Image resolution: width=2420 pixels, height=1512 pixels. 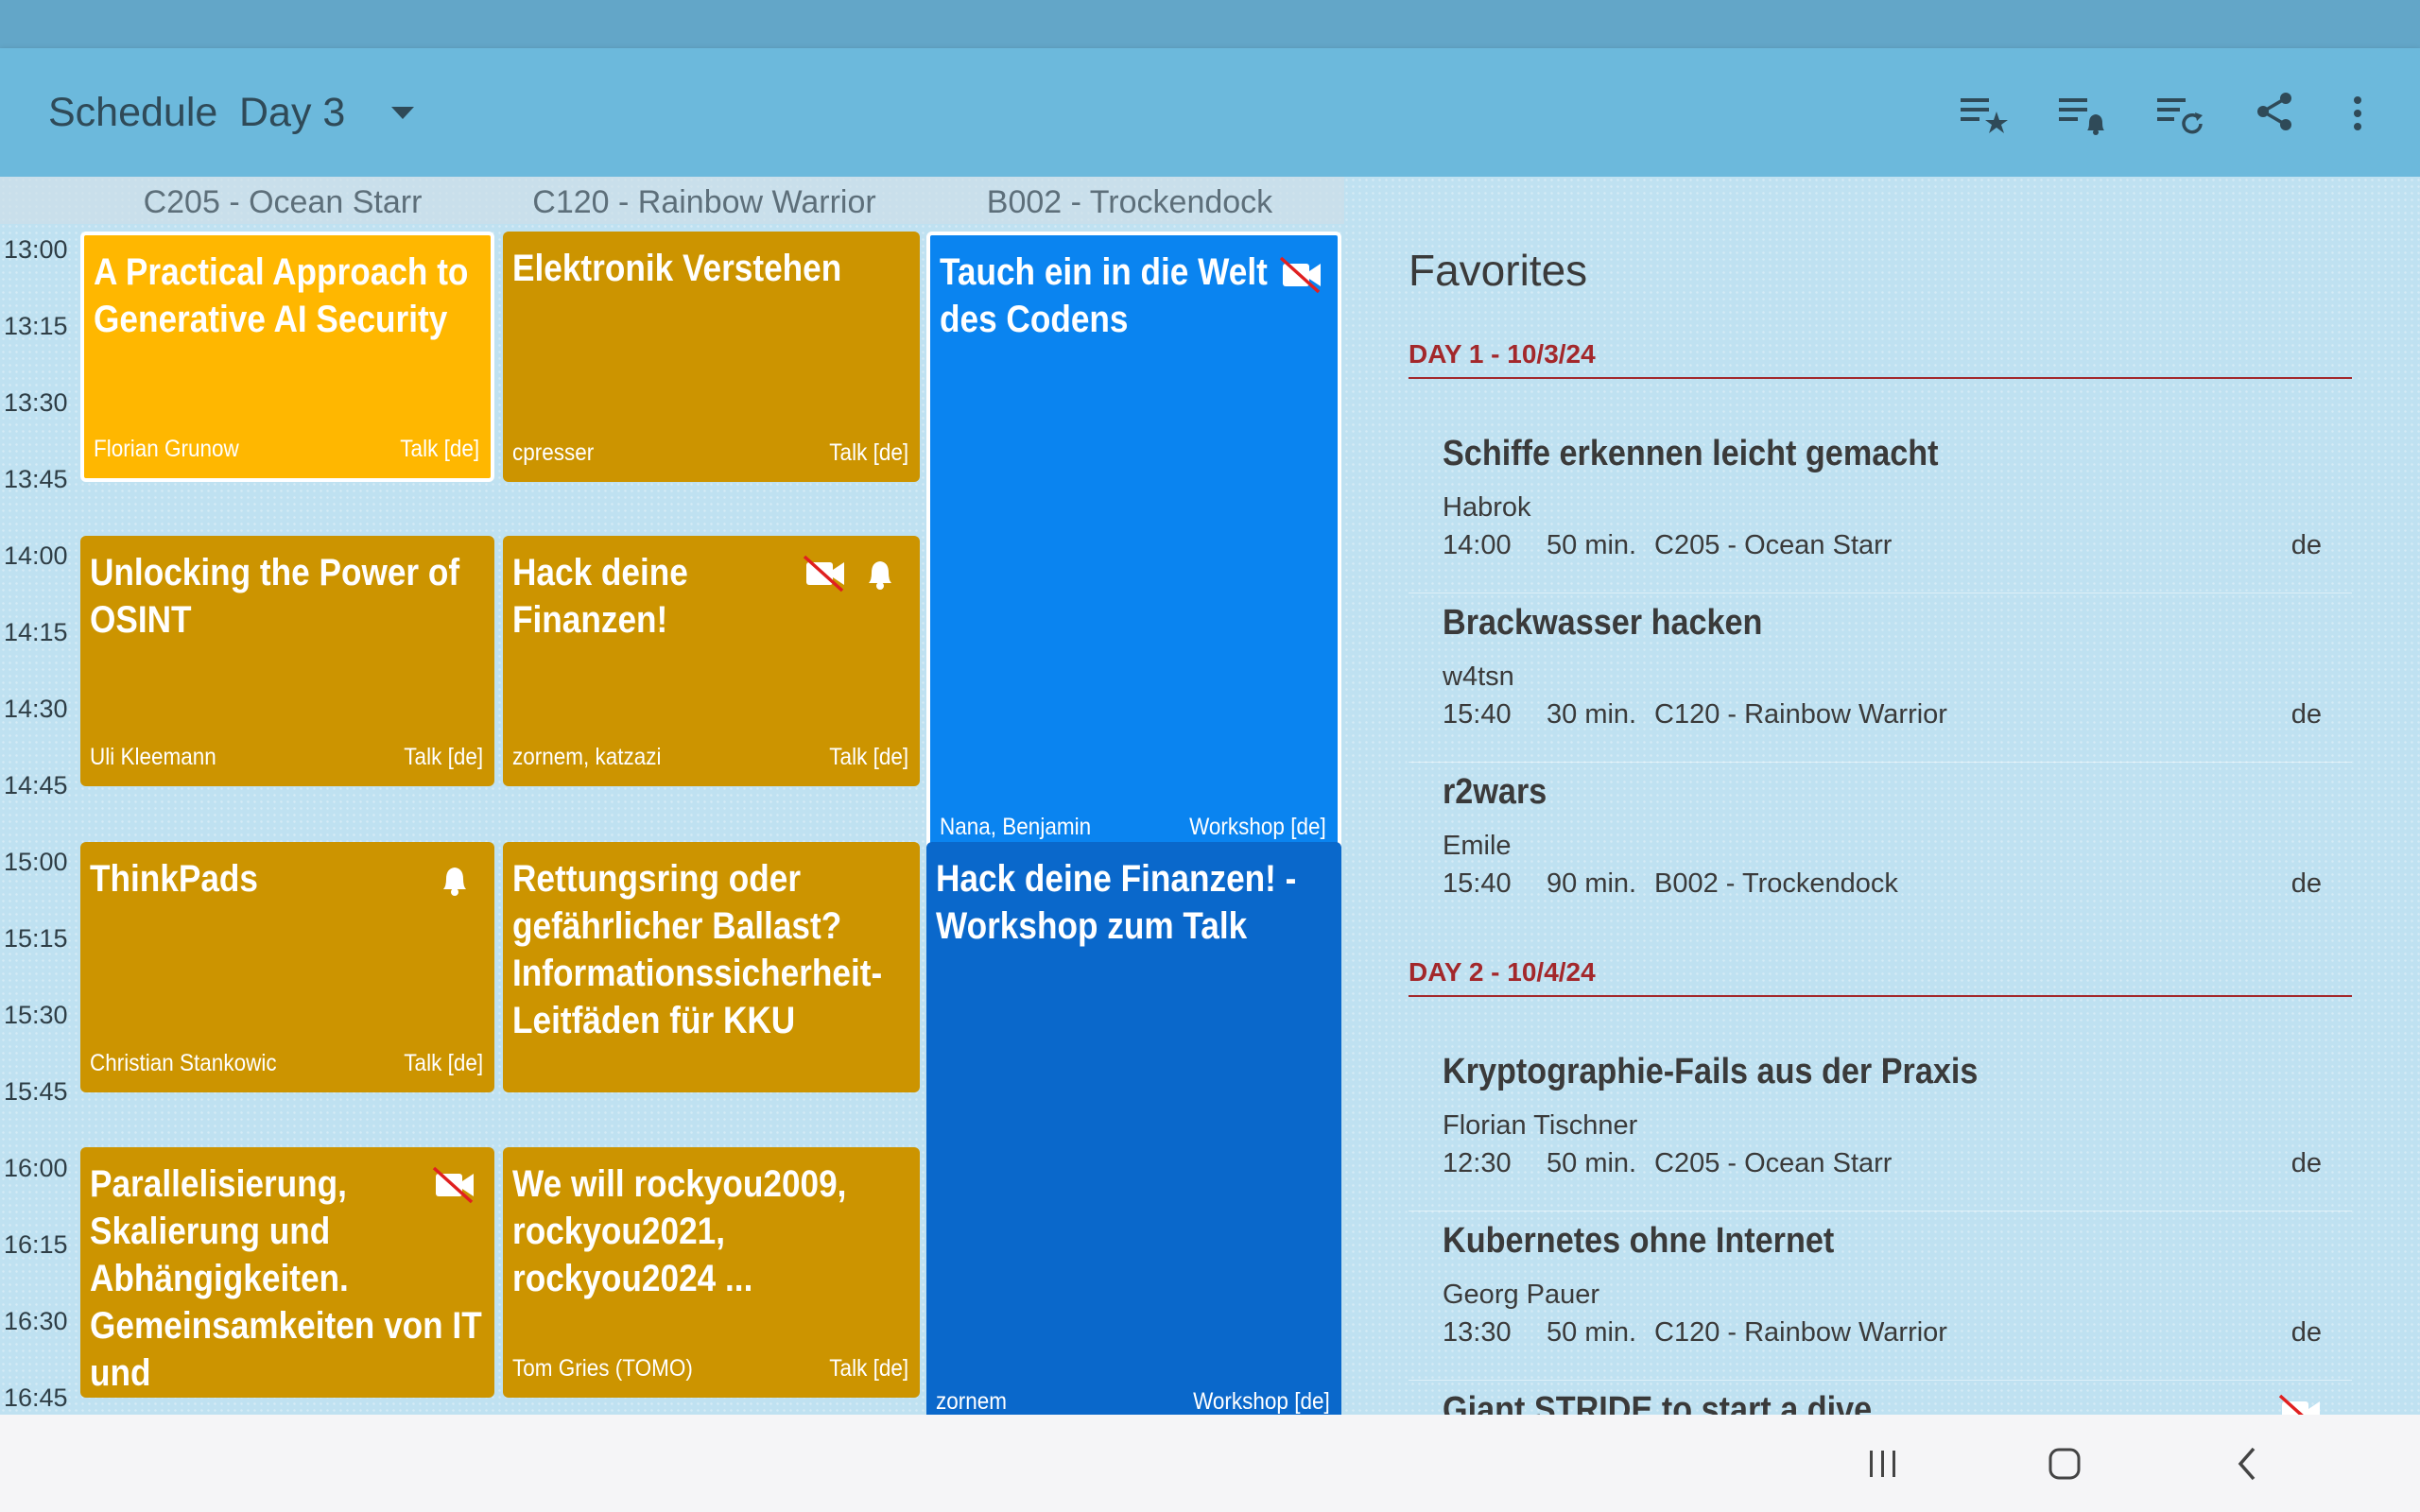 I want to click on event-speakers: cpresser, so click(x=553, y=452).